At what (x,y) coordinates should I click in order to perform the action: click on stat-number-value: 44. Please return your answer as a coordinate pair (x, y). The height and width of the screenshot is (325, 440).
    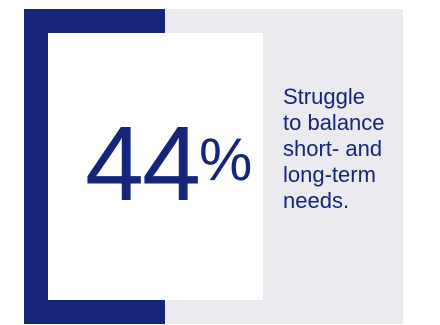
    Looking at the image, I should click on (143, 164).